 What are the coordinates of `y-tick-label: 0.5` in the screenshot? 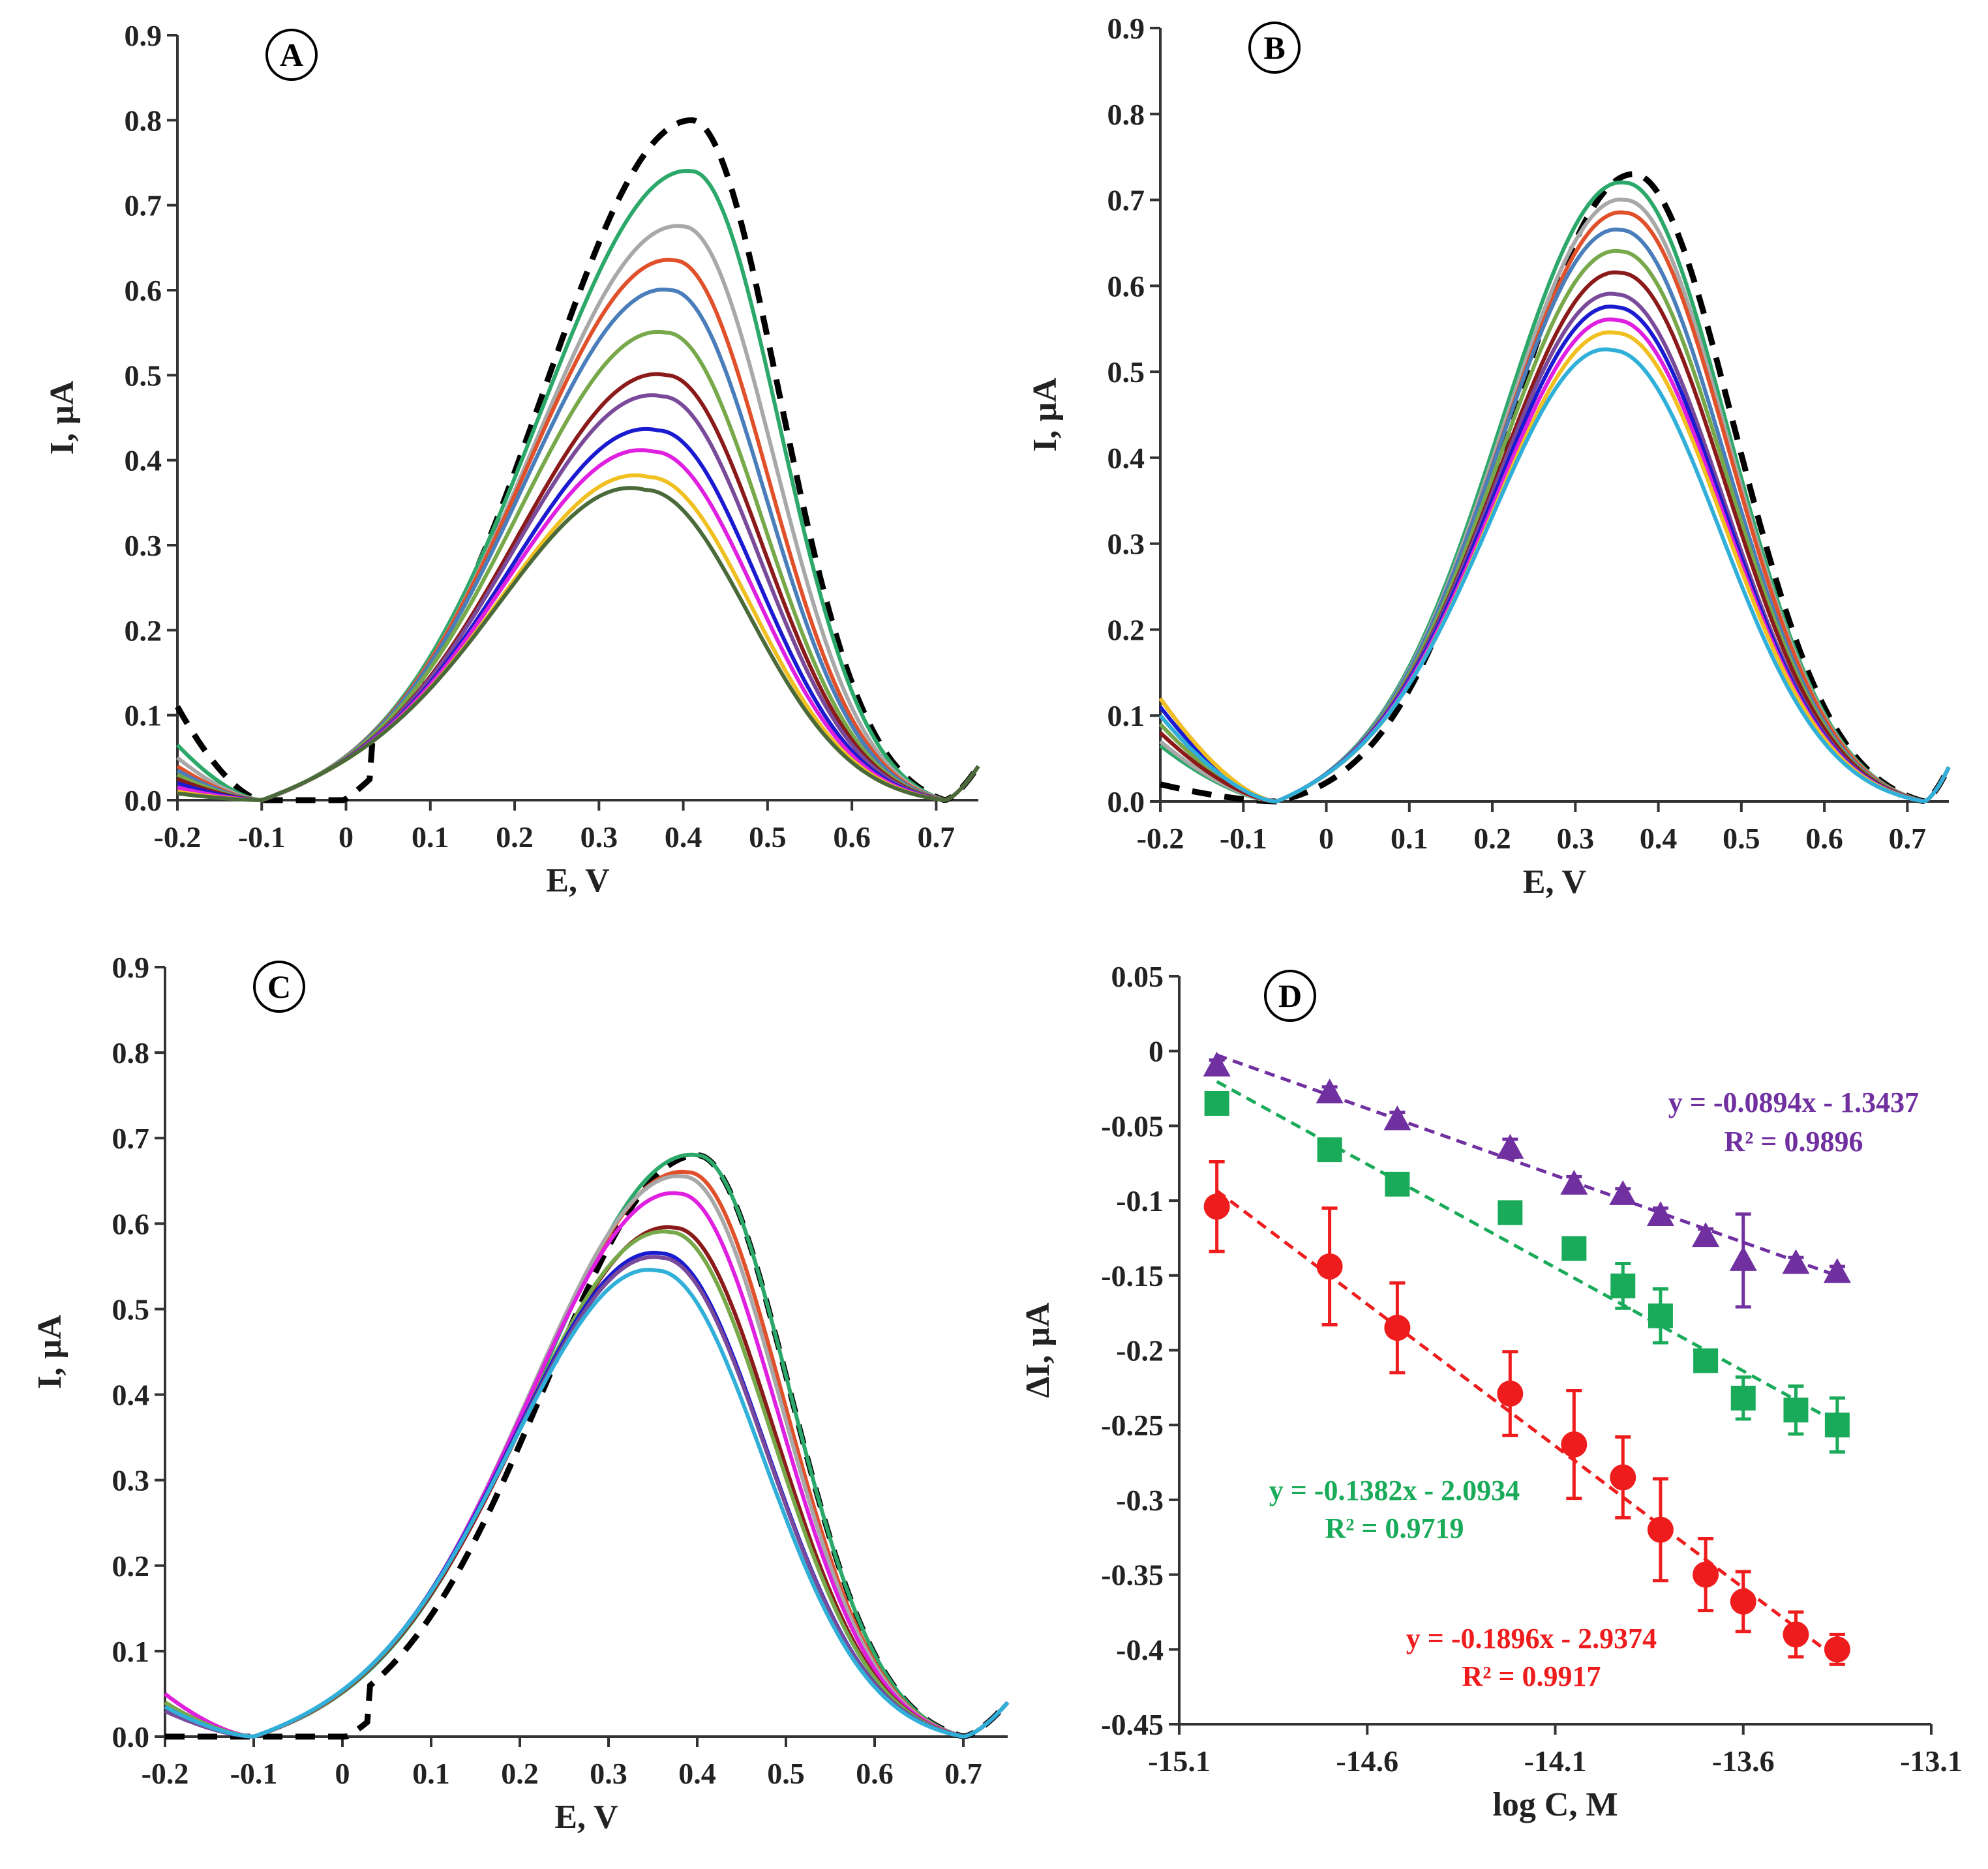 It's located at (131, 1309).